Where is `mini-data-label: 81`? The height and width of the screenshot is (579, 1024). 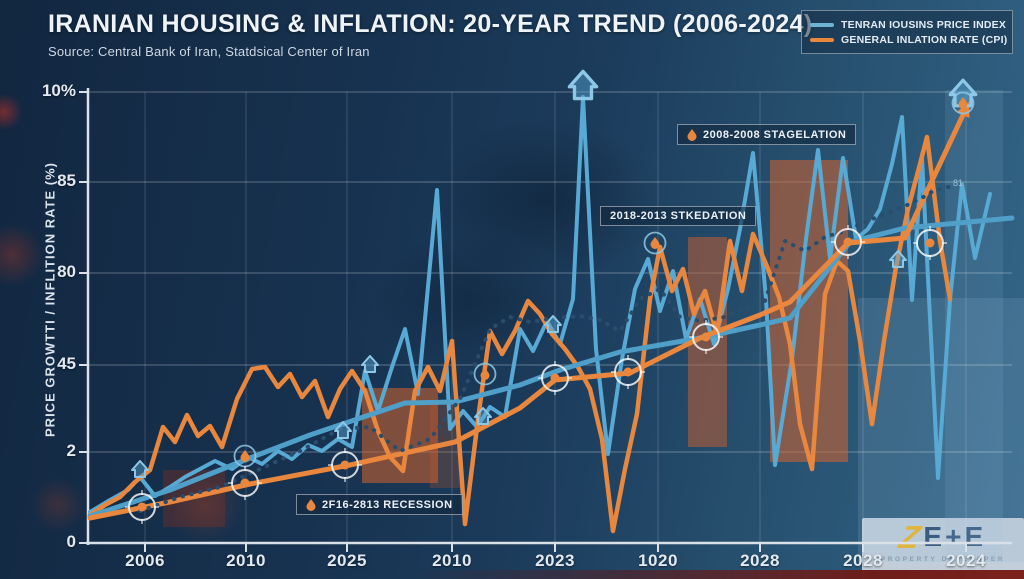 mini-data-label: 81 is located at coordinates (958, 183).